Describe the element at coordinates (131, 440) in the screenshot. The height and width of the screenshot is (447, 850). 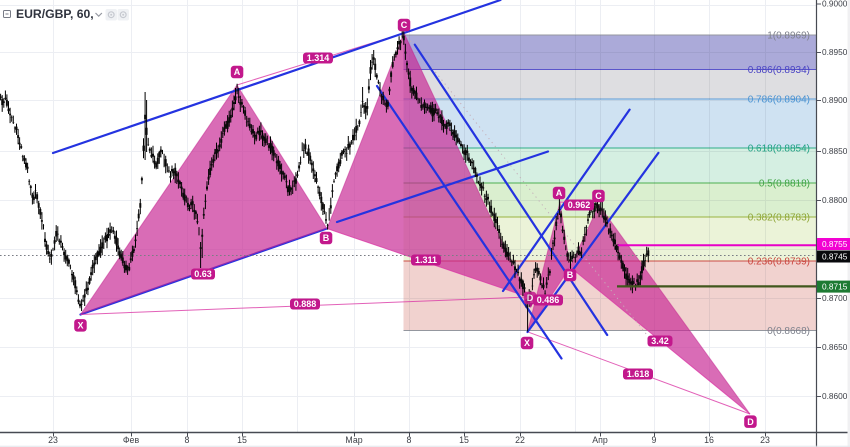
I see `svg-text: Фев` at that location.